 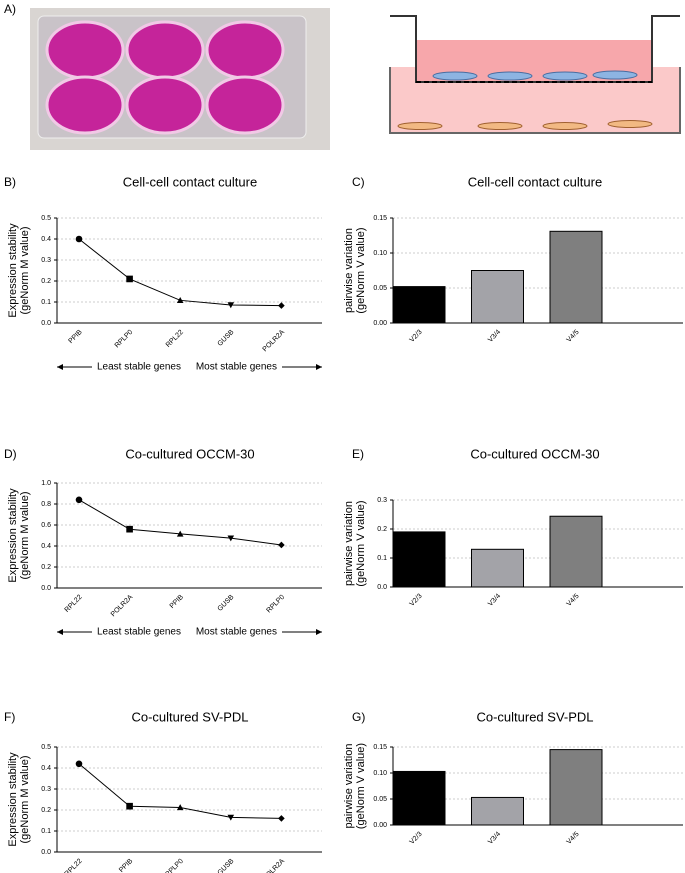 I want to click on plate-photo, so click(x=180, y=79).